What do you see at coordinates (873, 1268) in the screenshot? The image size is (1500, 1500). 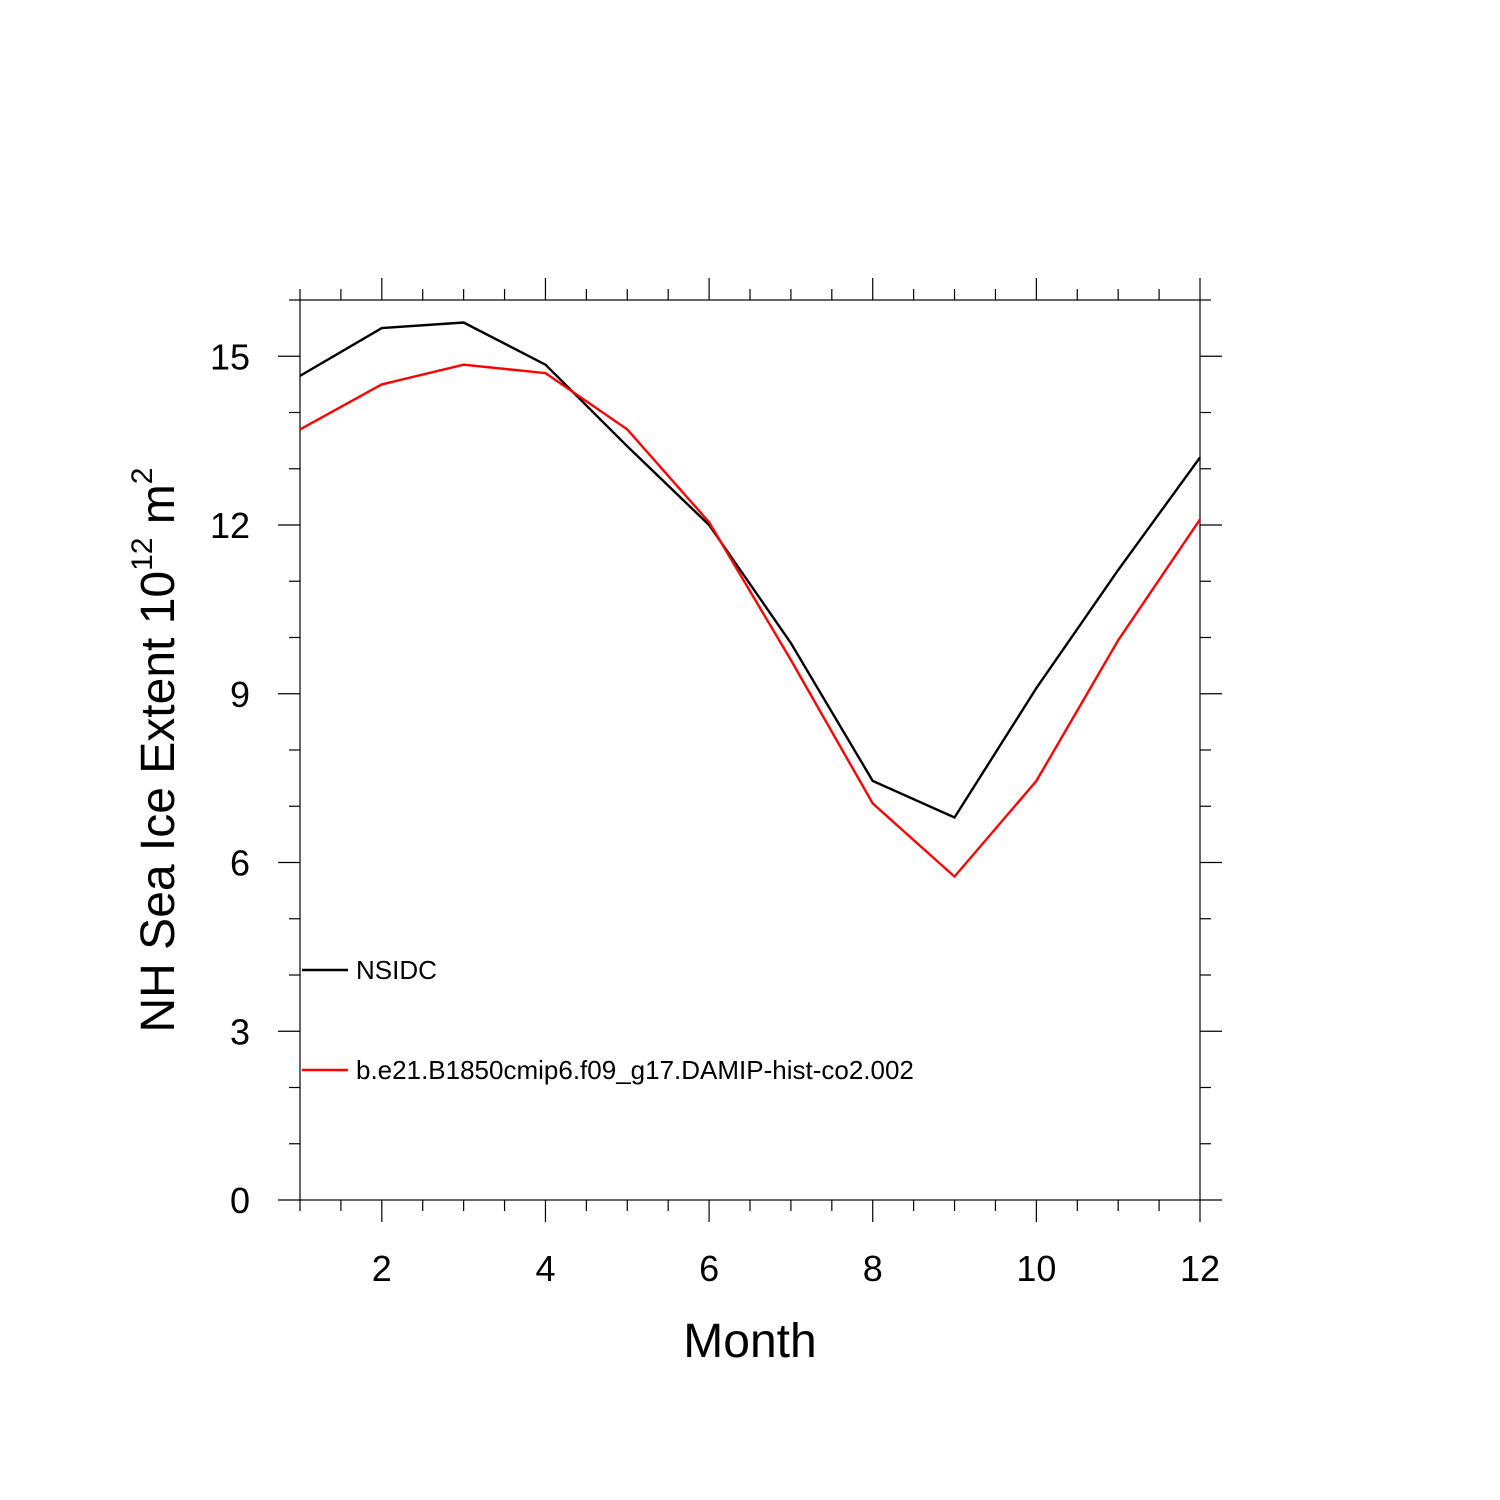 I see `x-tick-label: 8` at bounding box center [873, 1268].